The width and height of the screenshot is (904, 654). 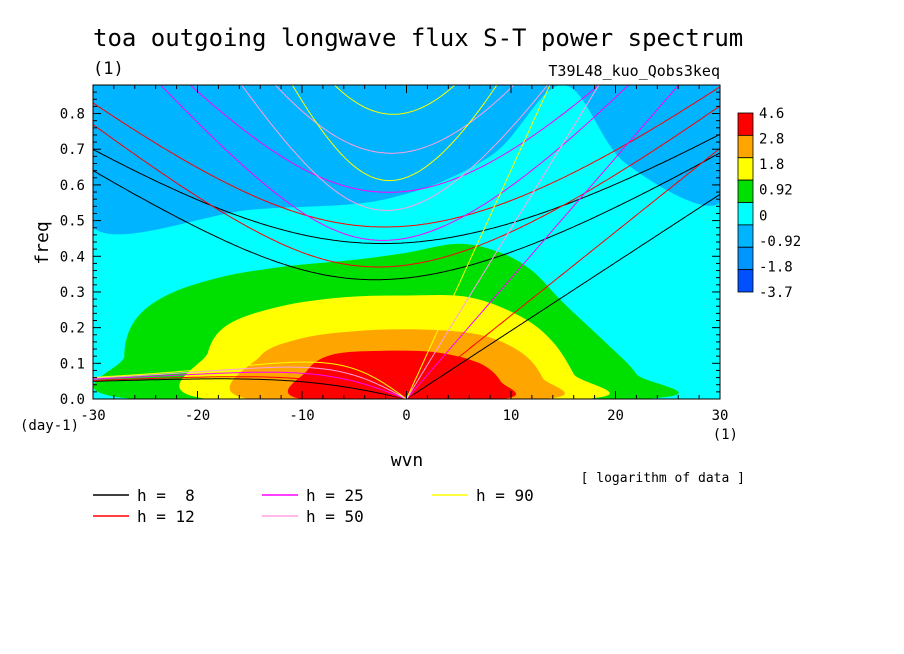 What do you see at coordinates (166, 516) in the screenshot?
I see `legend-label: h = 12` at bounding box center [166, 516].